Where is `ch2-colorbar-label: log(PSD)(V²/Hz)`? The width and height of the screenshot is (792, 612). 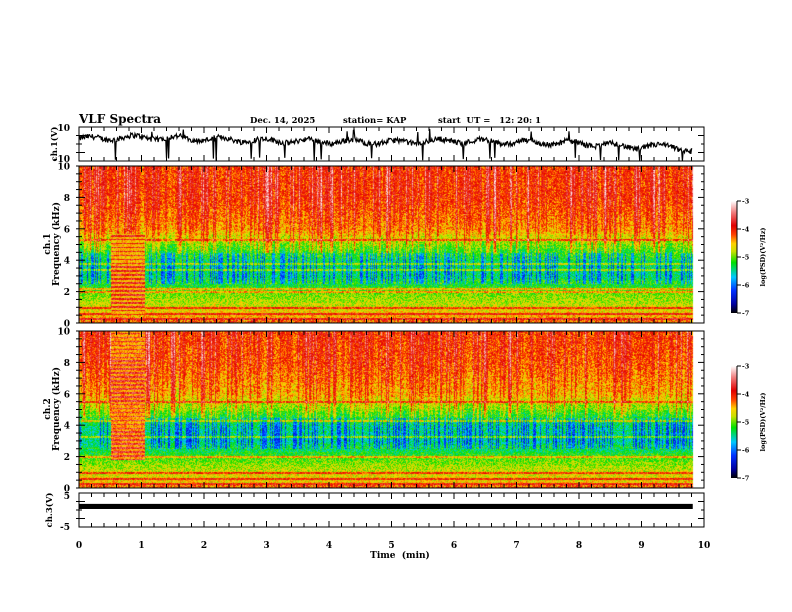 ch2-colorbar-label: log(PSD)(V²/Hz) is located at coordinates (763, 422).